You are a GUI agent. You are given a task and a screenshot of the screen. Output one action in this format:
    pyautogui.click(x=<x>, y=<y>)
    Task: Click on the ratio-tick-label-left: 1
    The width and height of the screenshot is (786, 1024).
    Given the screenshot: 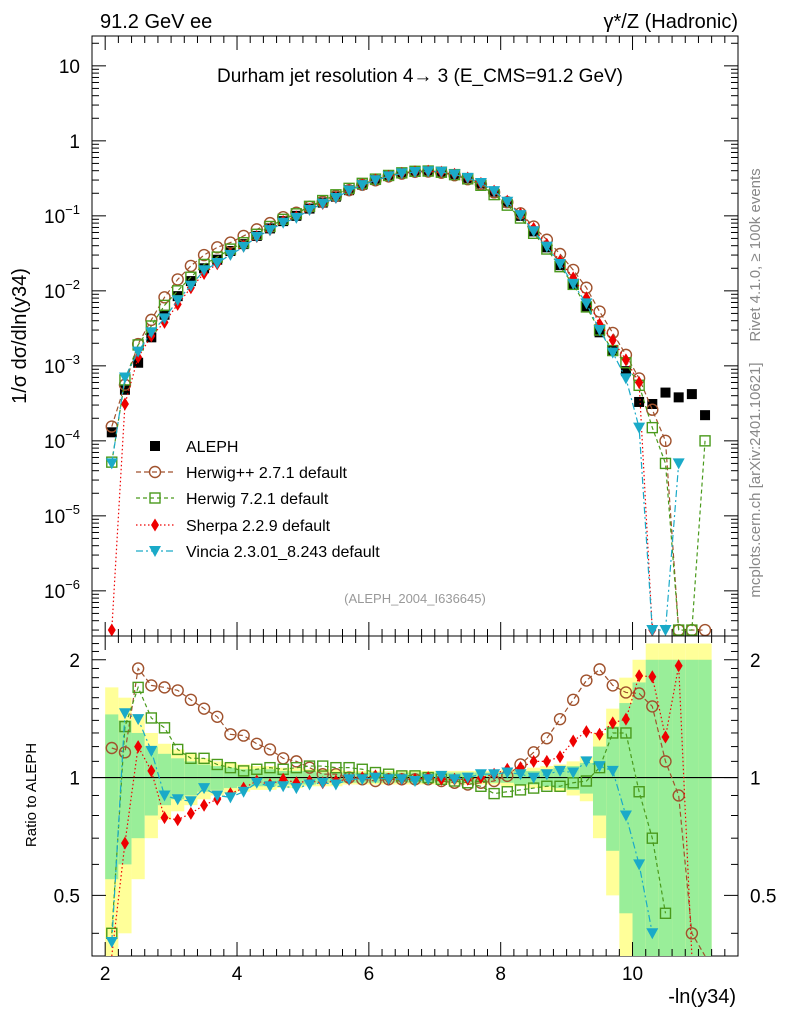 What is the action you would take?
    pyautogui.click(x=74, y=779)
    